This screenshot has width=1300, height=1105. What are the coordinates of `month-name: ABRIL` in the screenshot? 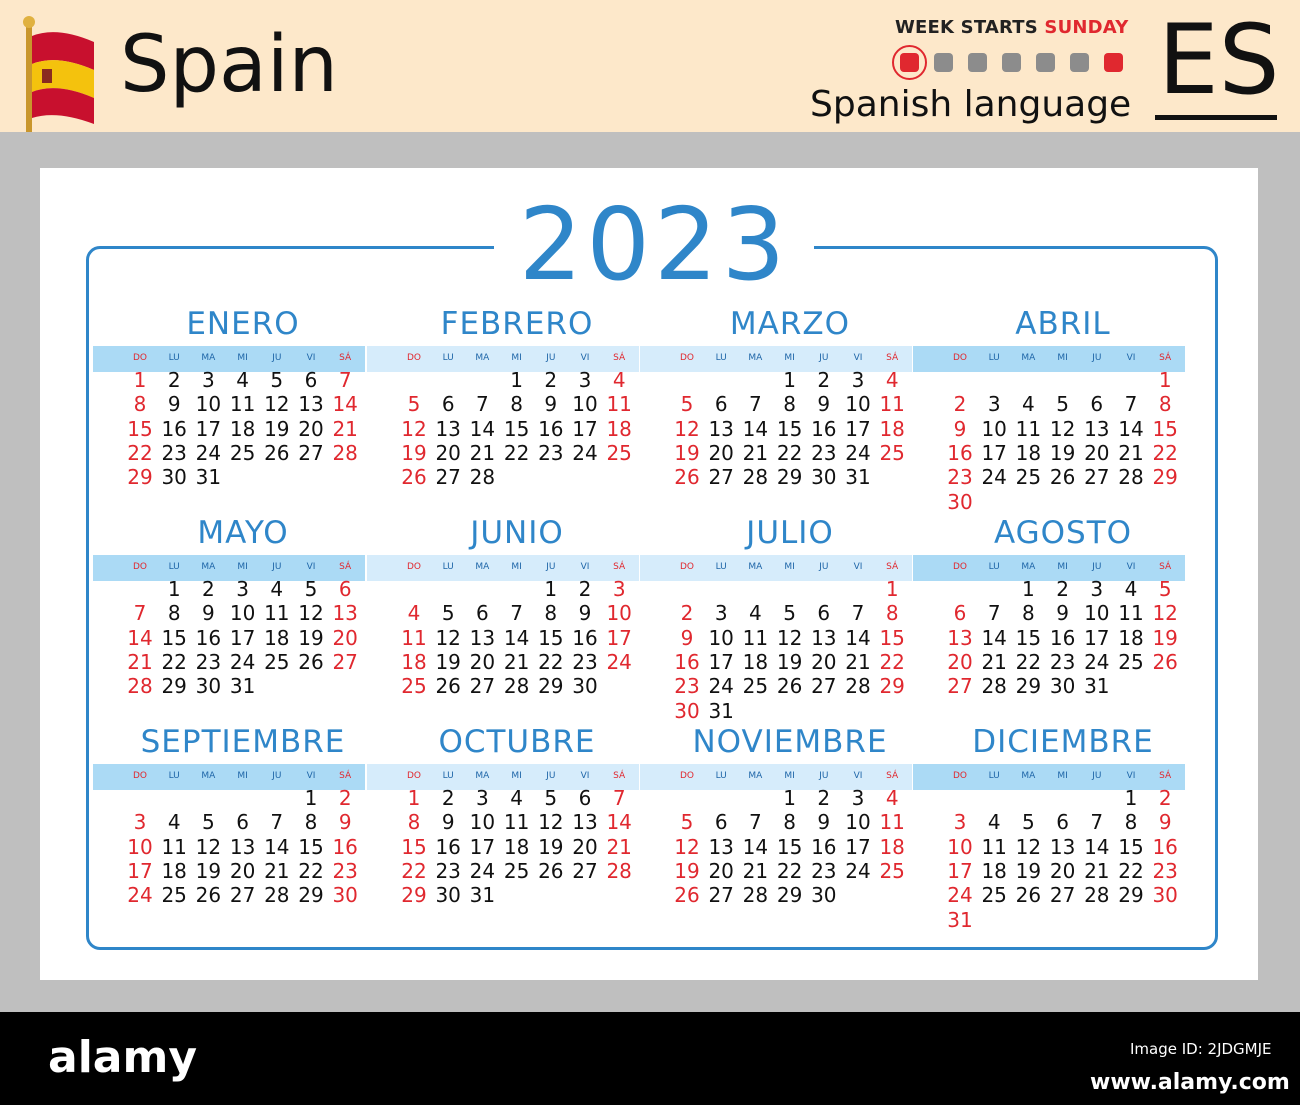 It's located at (1063, 324).